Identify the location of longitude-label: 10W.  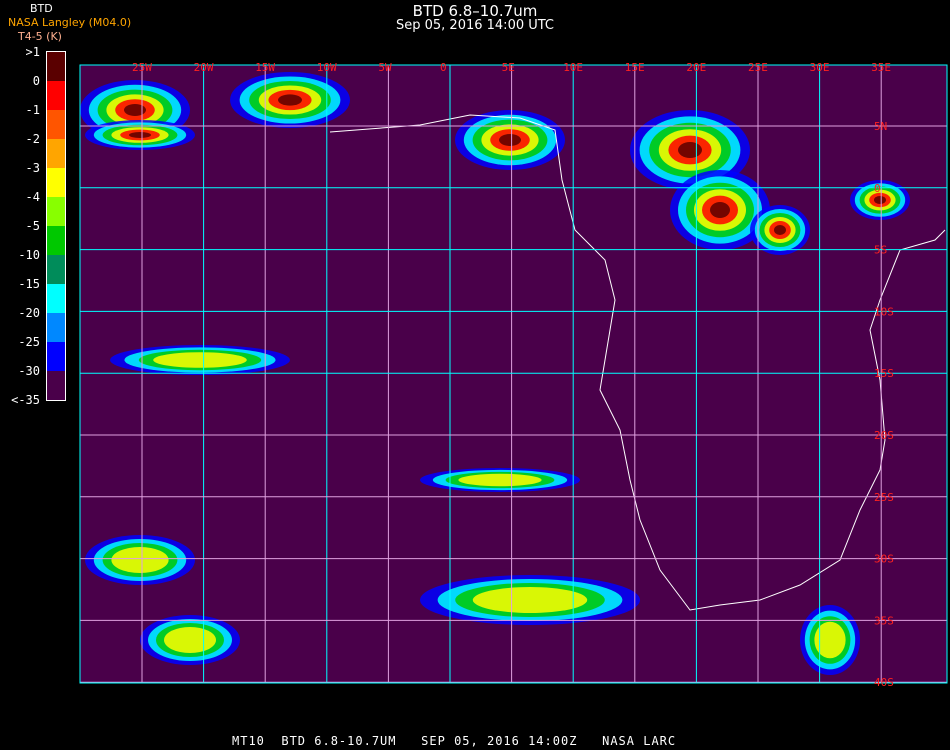
(327, 67).